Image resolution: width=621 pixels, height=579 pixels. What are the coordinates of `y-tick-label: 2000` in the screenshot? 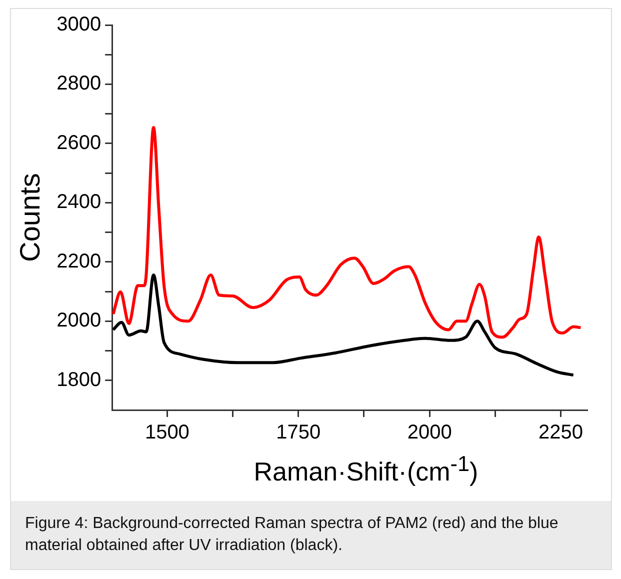 It's located at (79, 321).